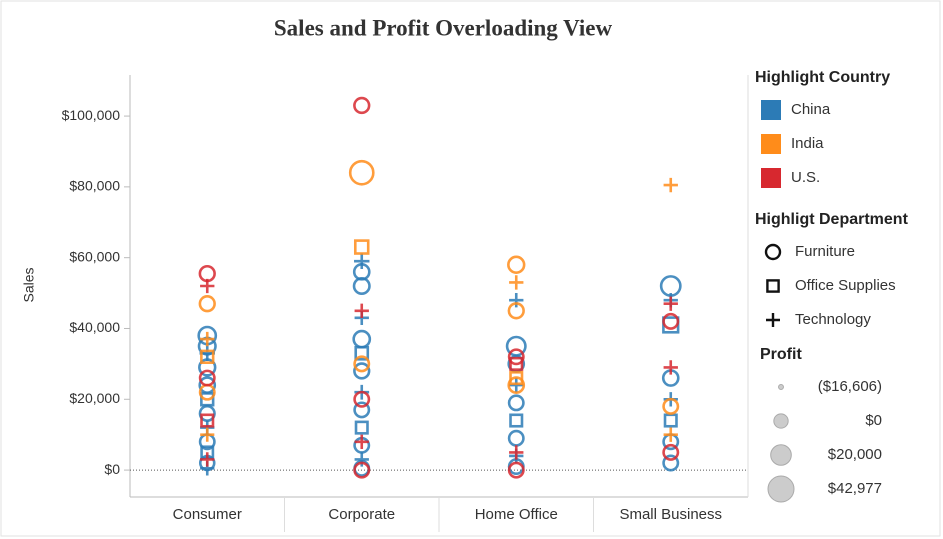 Image resolution: width=943 pixels, height=539 pixels. What do you see at coordinates (855, 454) in the screenshot?
I see `size-legend-label: $20,000` at bounding box center [855, 454].